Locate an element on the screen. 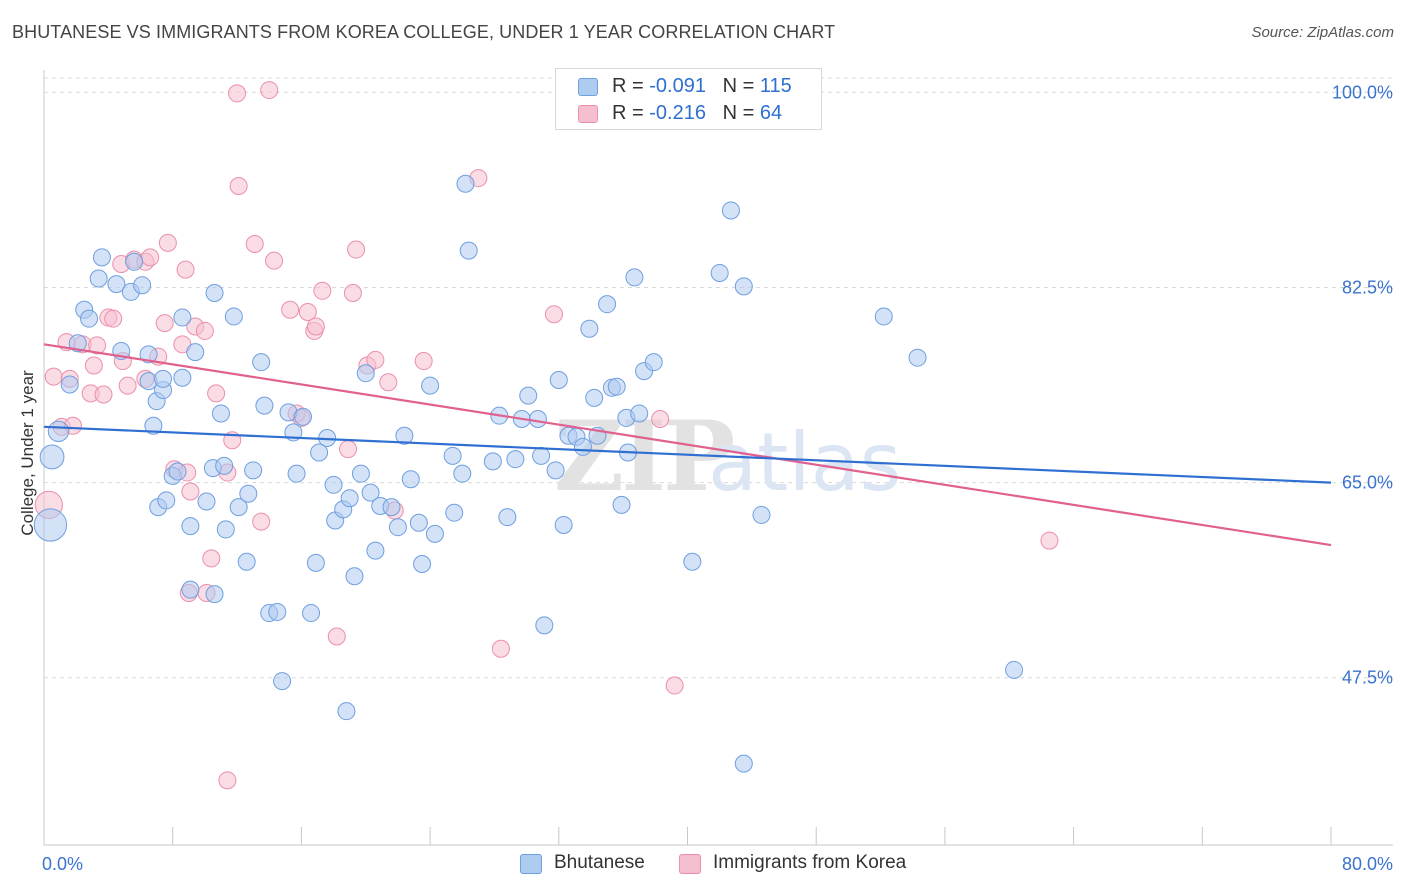  source-label: Source: ZipAtlas.com is located at coordinates (1322, 32).